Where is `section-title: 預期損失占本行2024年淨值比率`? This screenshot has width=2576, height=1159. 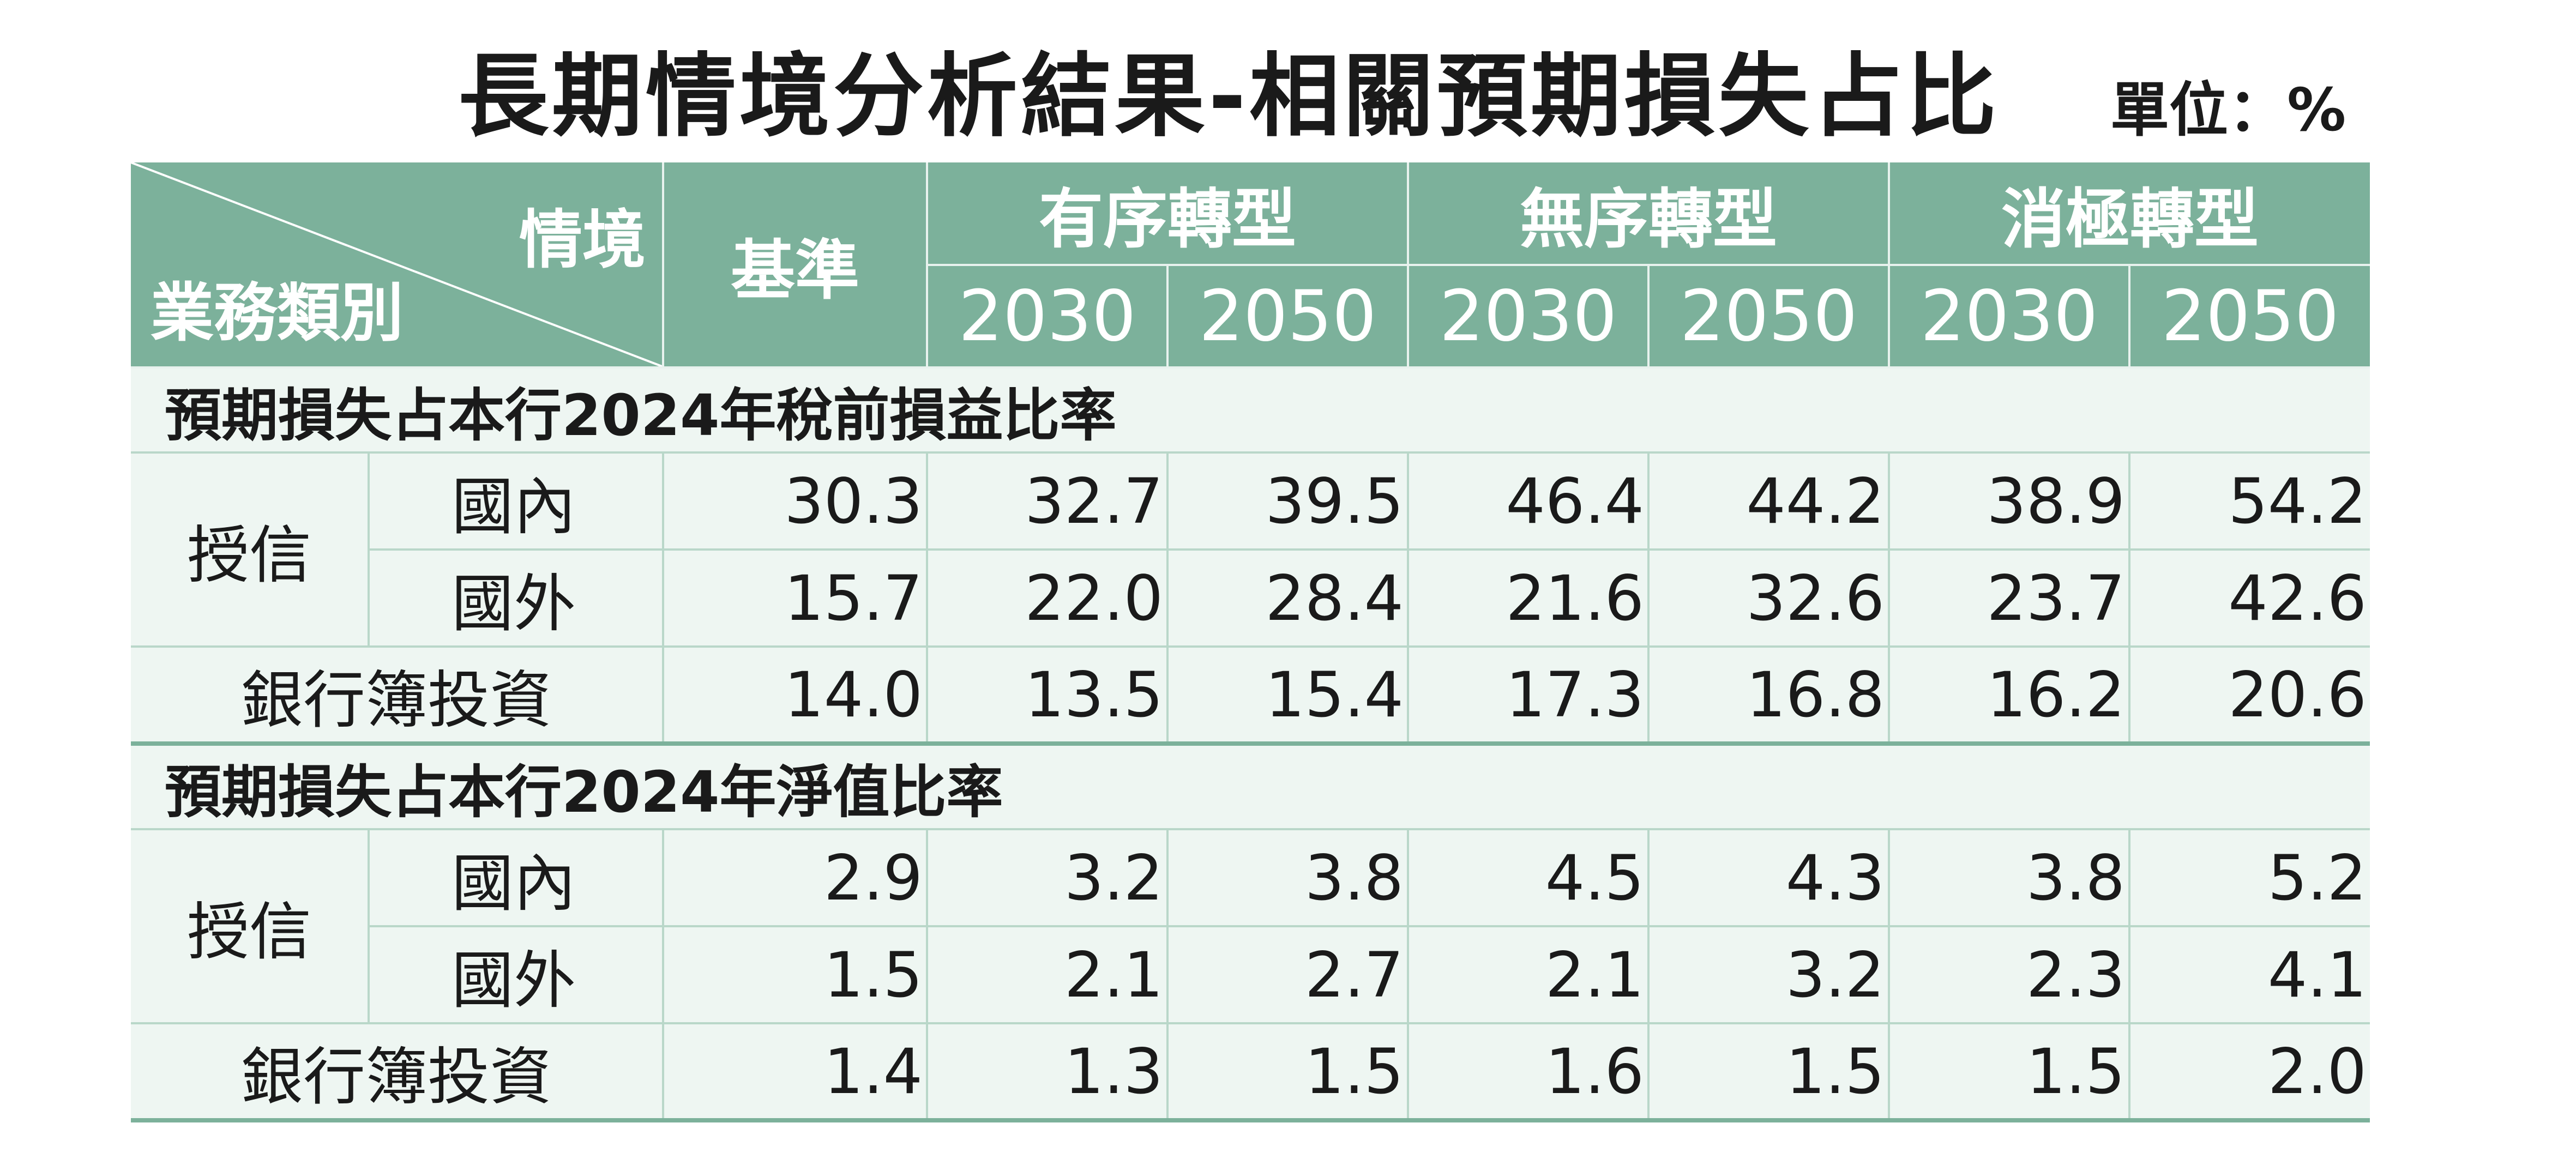 section-title: 預期損失占本行2024年淨值比率 is located at coordinates (1250, 787).